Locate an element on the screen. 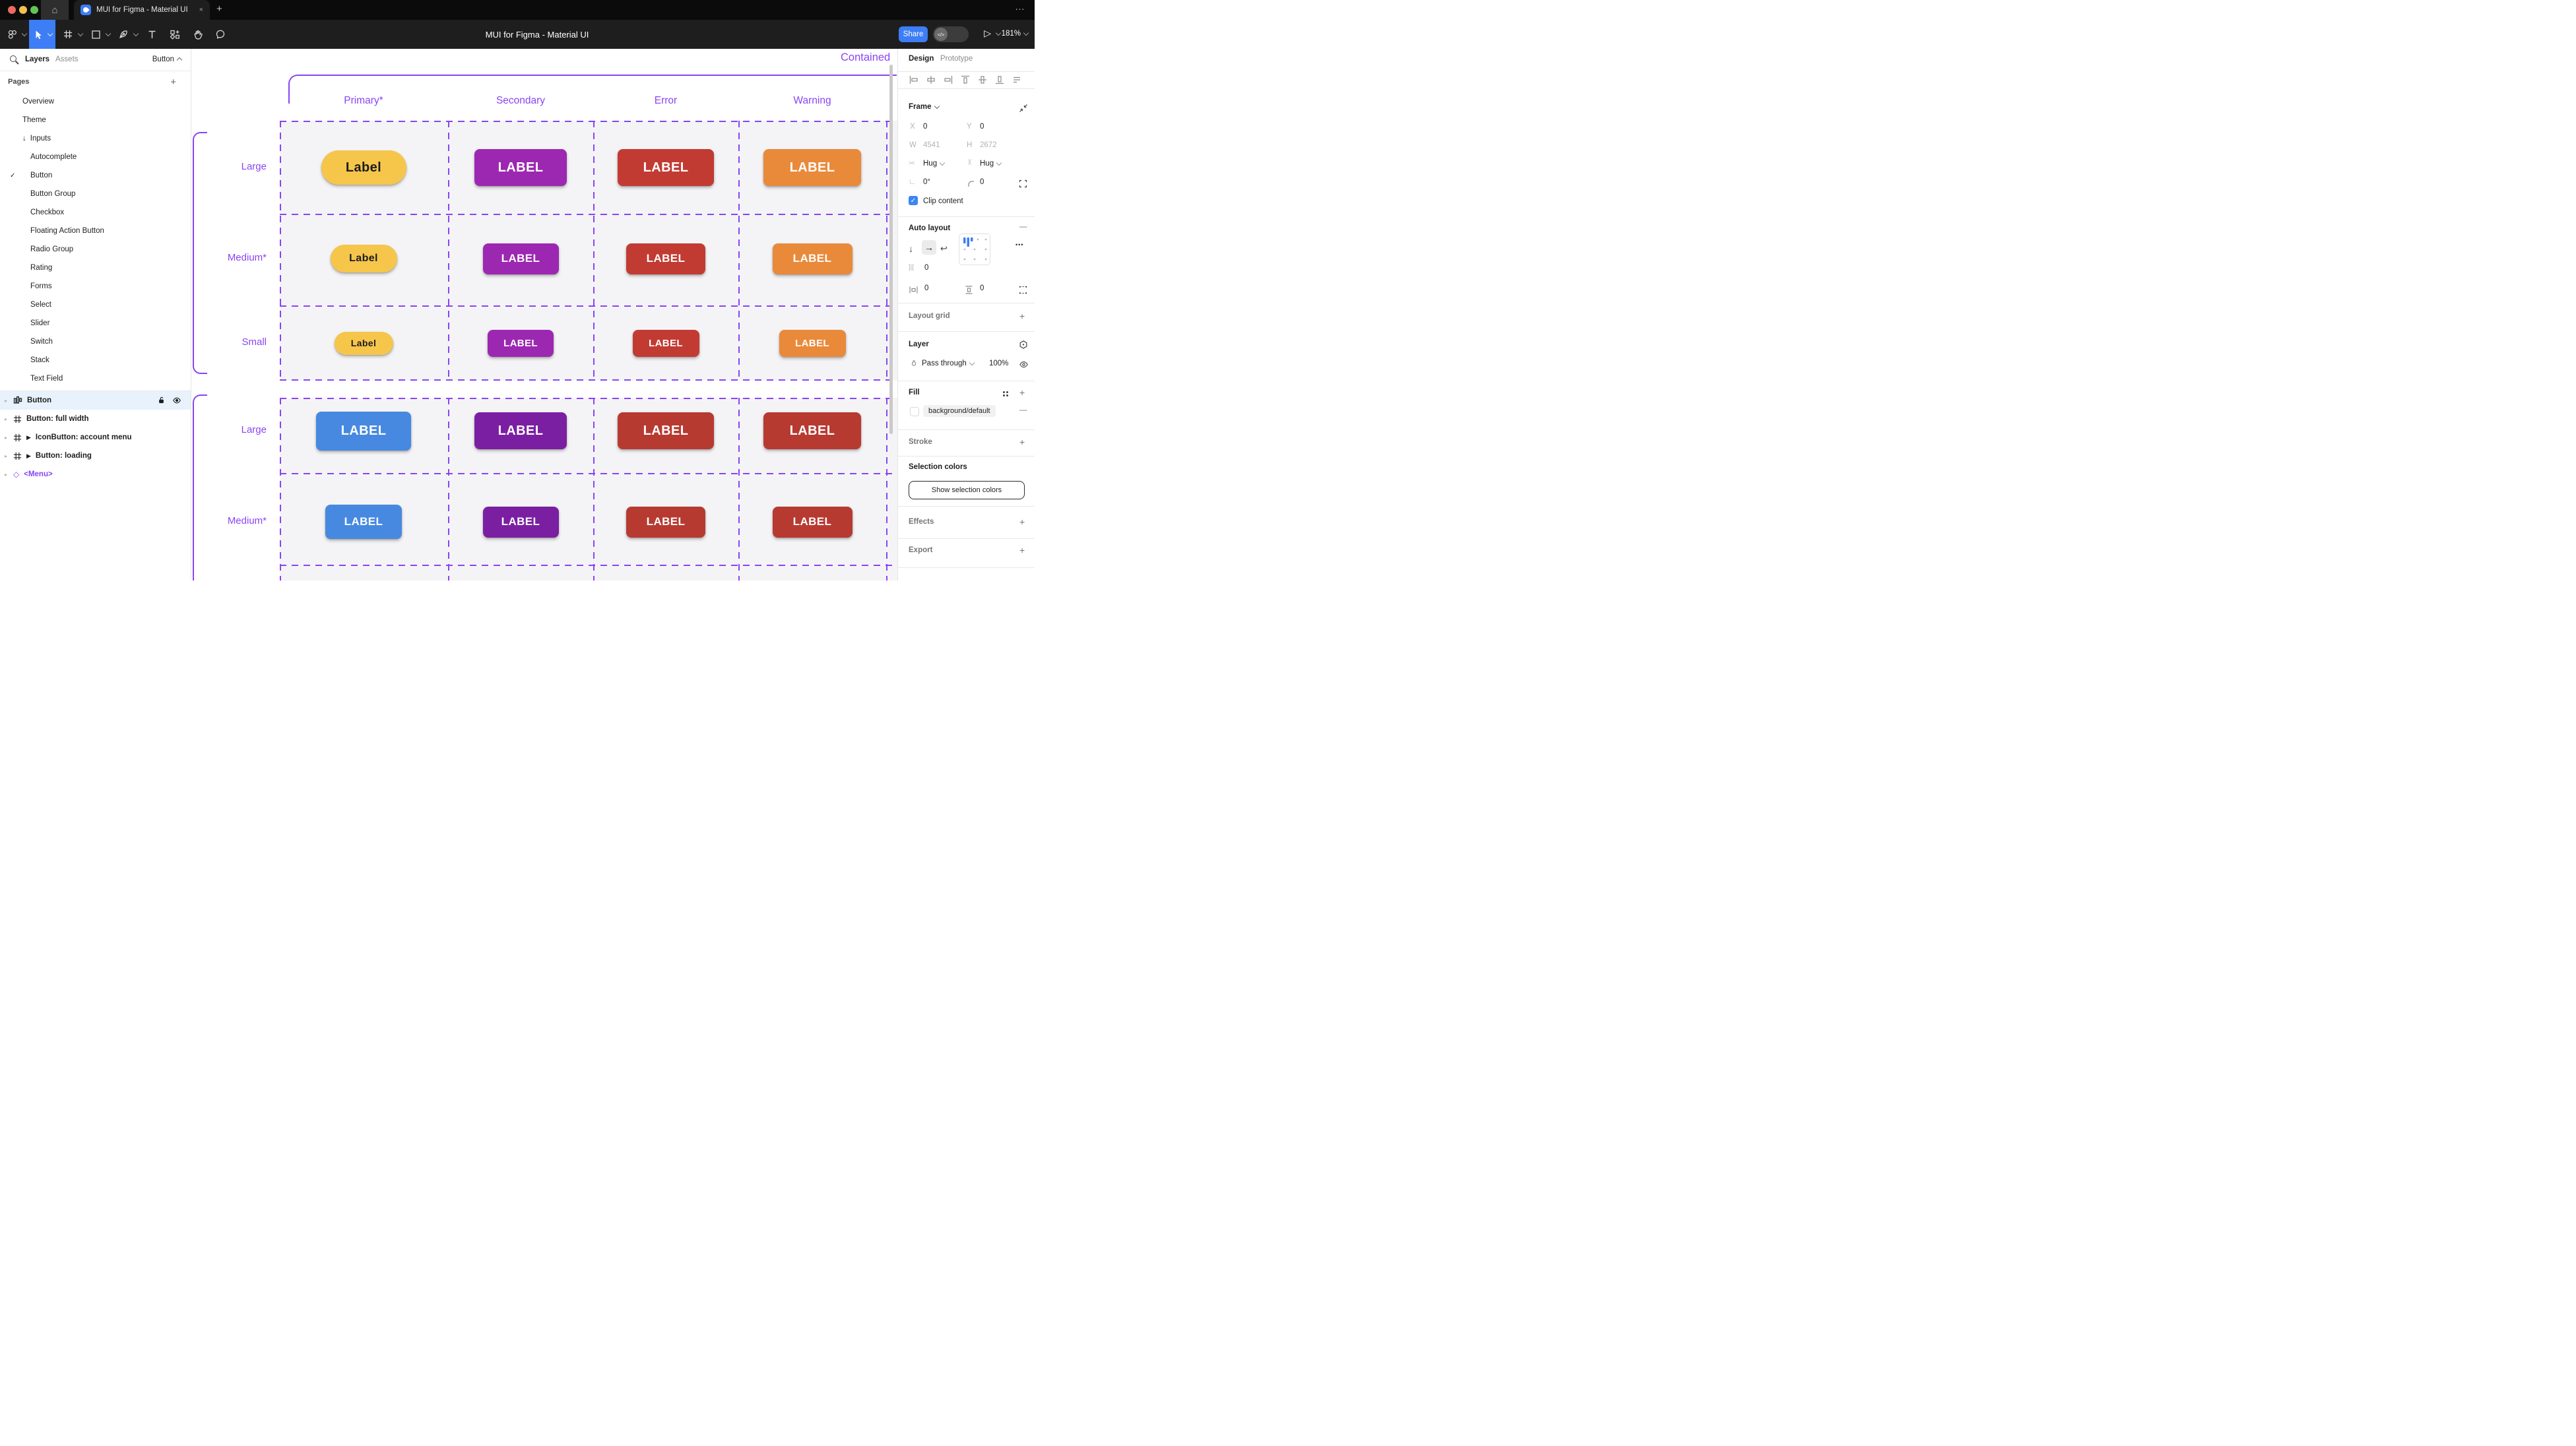 The image size is (2576, 1446). page-item-overview: Overview is located at coordinates (95, 101).